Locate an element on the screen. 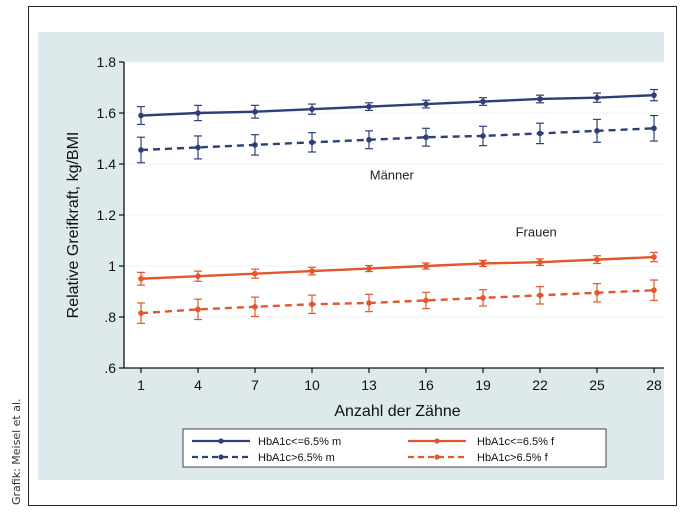 The width and height of the screenshot is (687, 513). image-credit: Grafik: Meisel et al. is located at coordinates (16, 451).